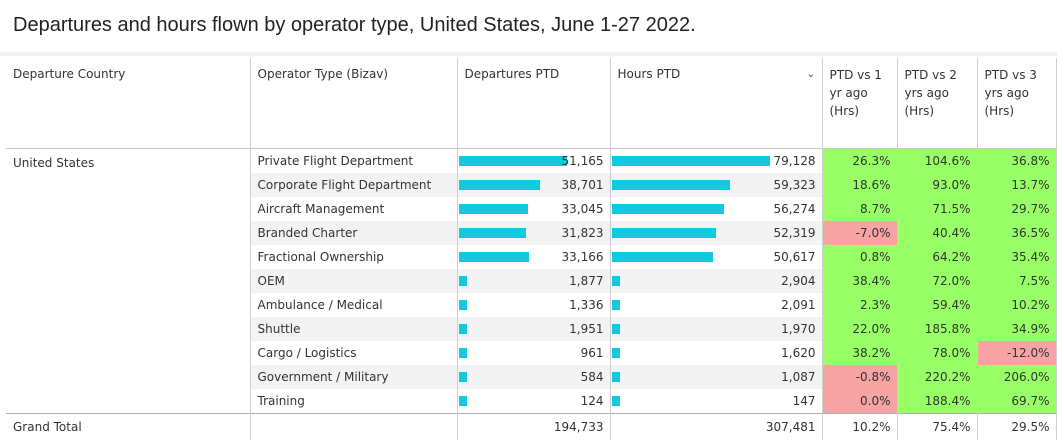 This screenshot has height=445, width=1057. What do you see at coordinates (716, 281) in the screenshot?
I see `hours-cell: 2,904` at bounding box center [716, 281].